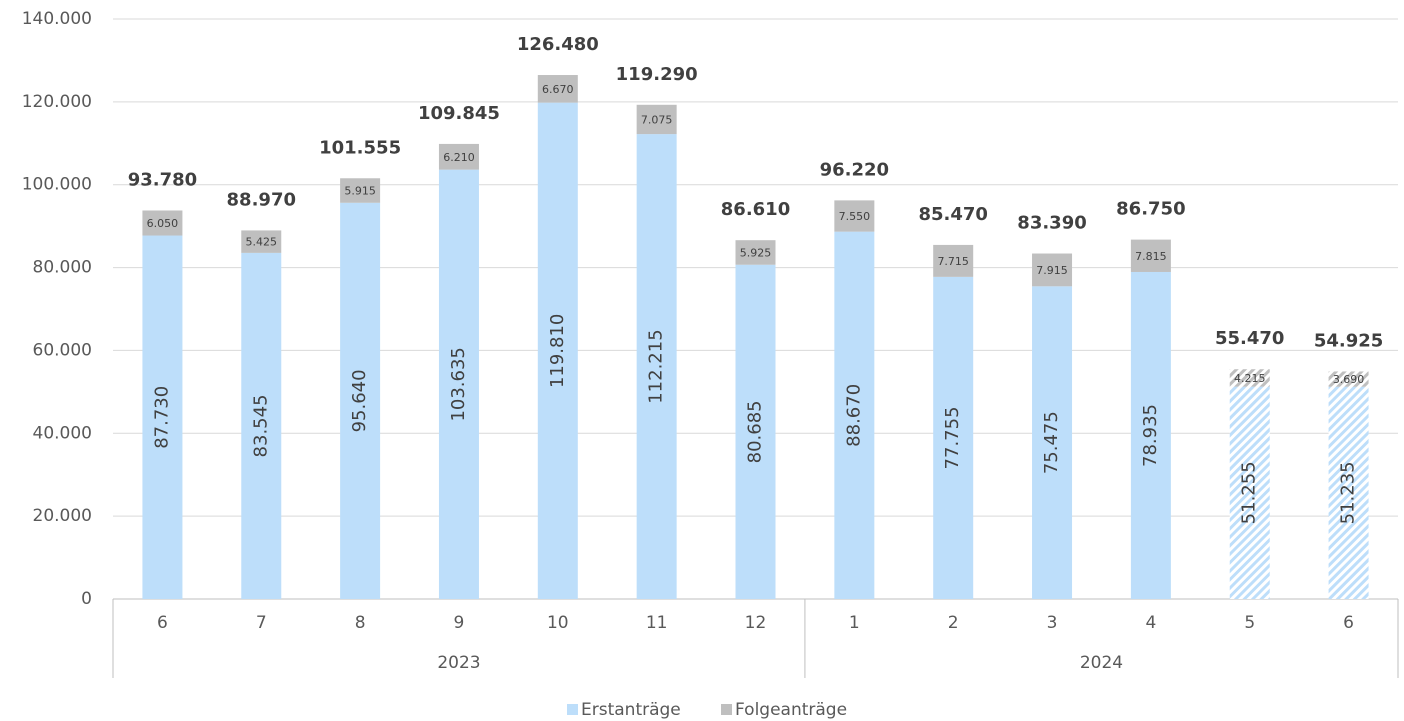 This screenshot has height=721, width=1404. What do you see at coordinates (558, 623) in the screenshot?
I see `x-tick-label: 10` at bounding box center [558, 623].